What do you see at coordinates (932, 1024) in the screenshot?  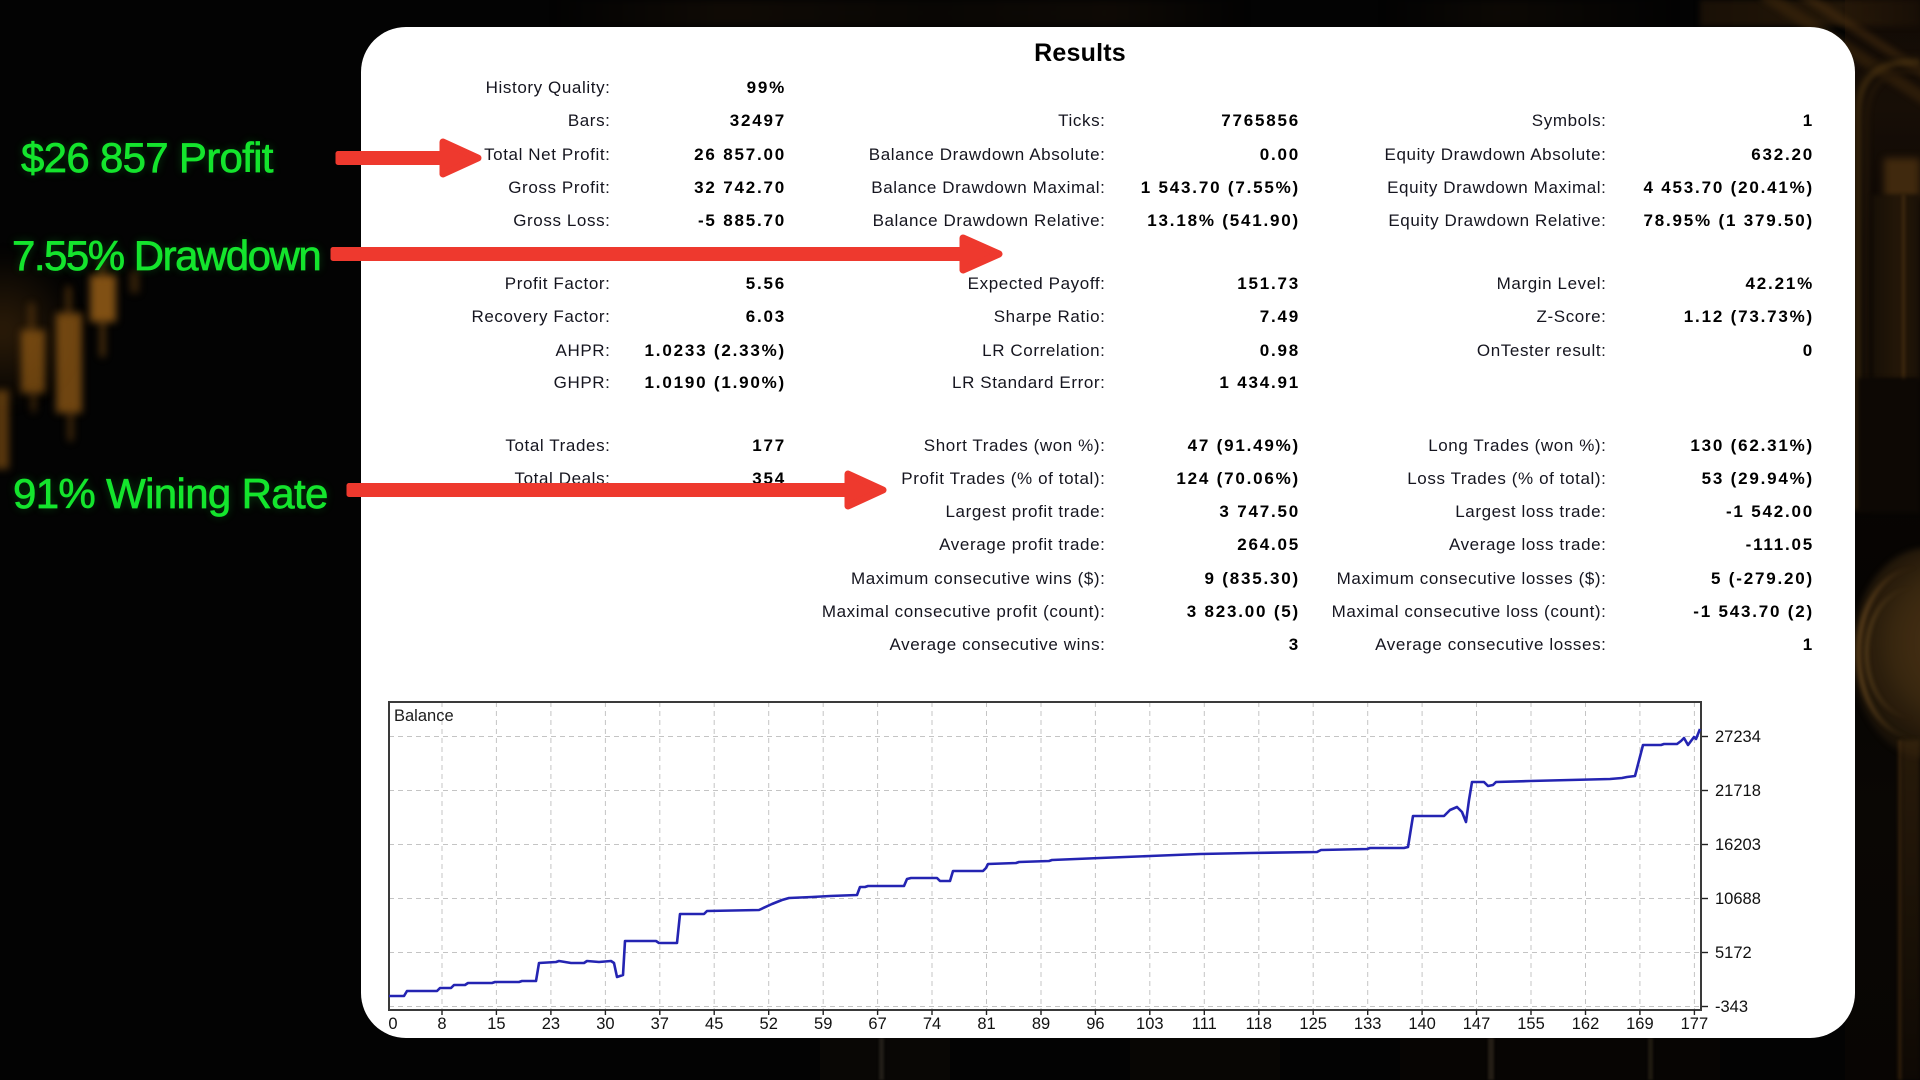 I see `svg-text: 74` at bounding box center [932, 1024].